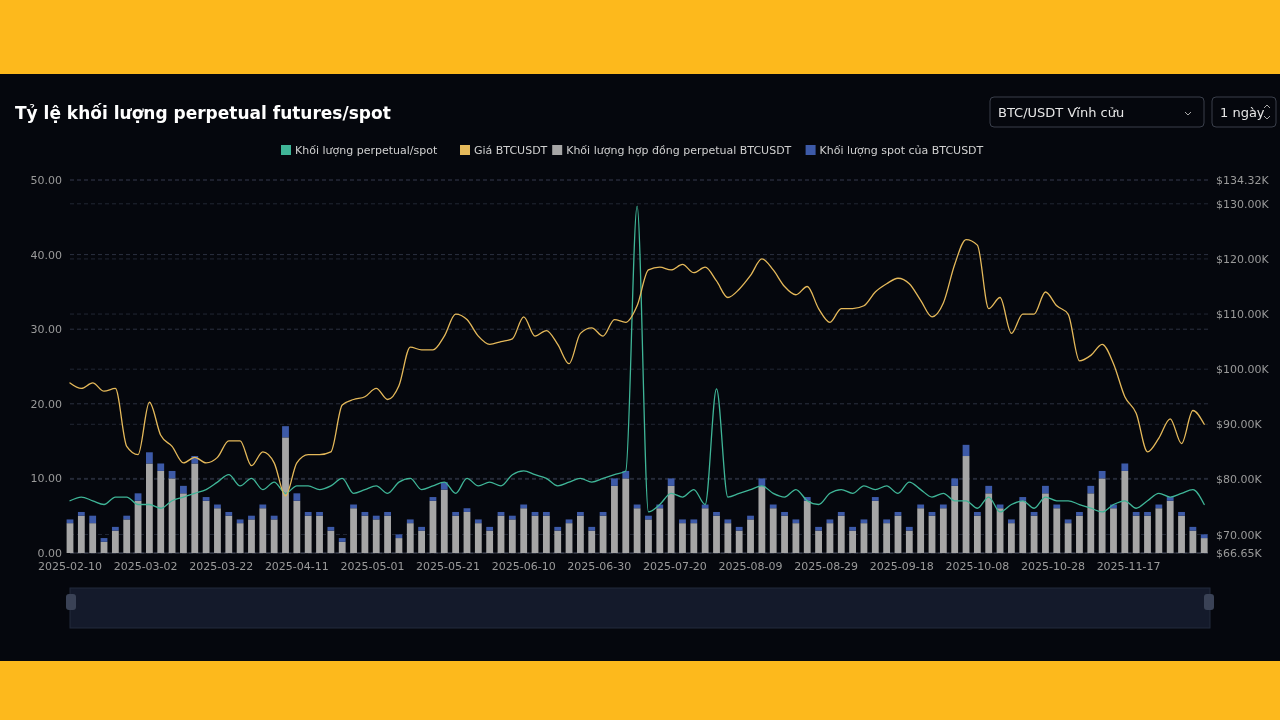 This screenshot has width=1280, height=720. I want to click on chart-title: Tỷ lệ khối lượng perpetual futures/spot, so click(203, 113).